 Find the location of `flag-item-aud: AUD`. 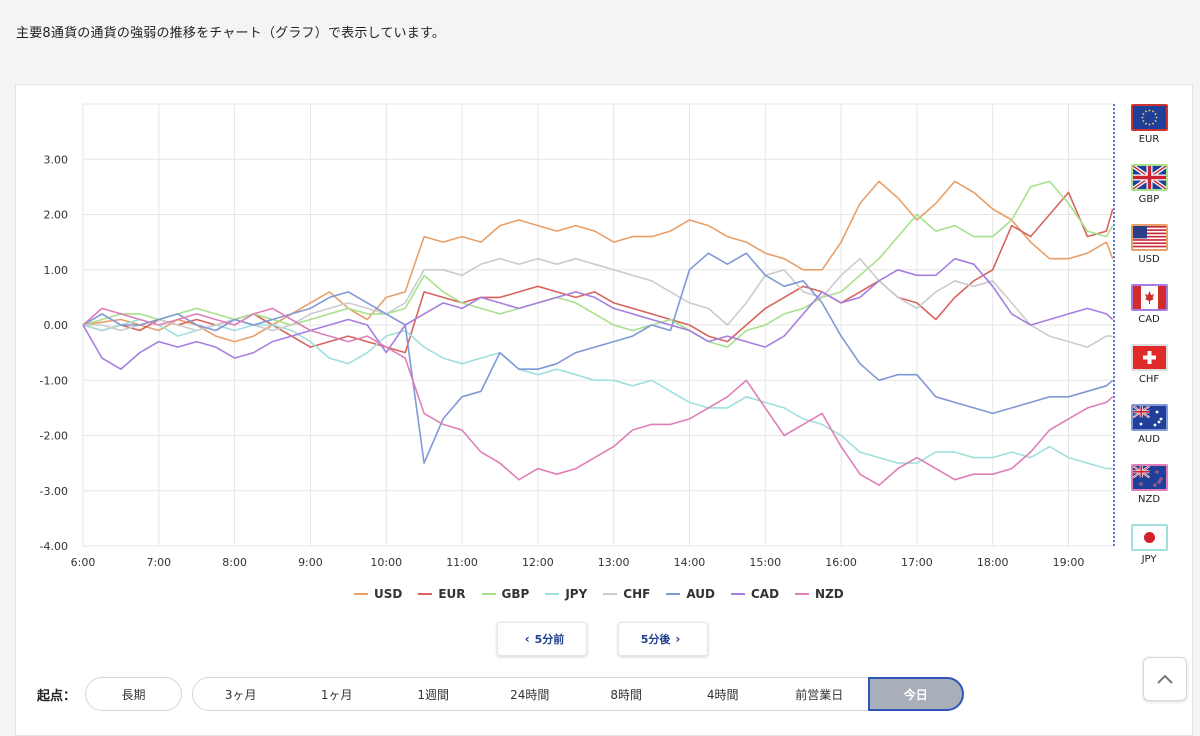

flag-item-aud: AUD is located at coordinates (1149, 424).